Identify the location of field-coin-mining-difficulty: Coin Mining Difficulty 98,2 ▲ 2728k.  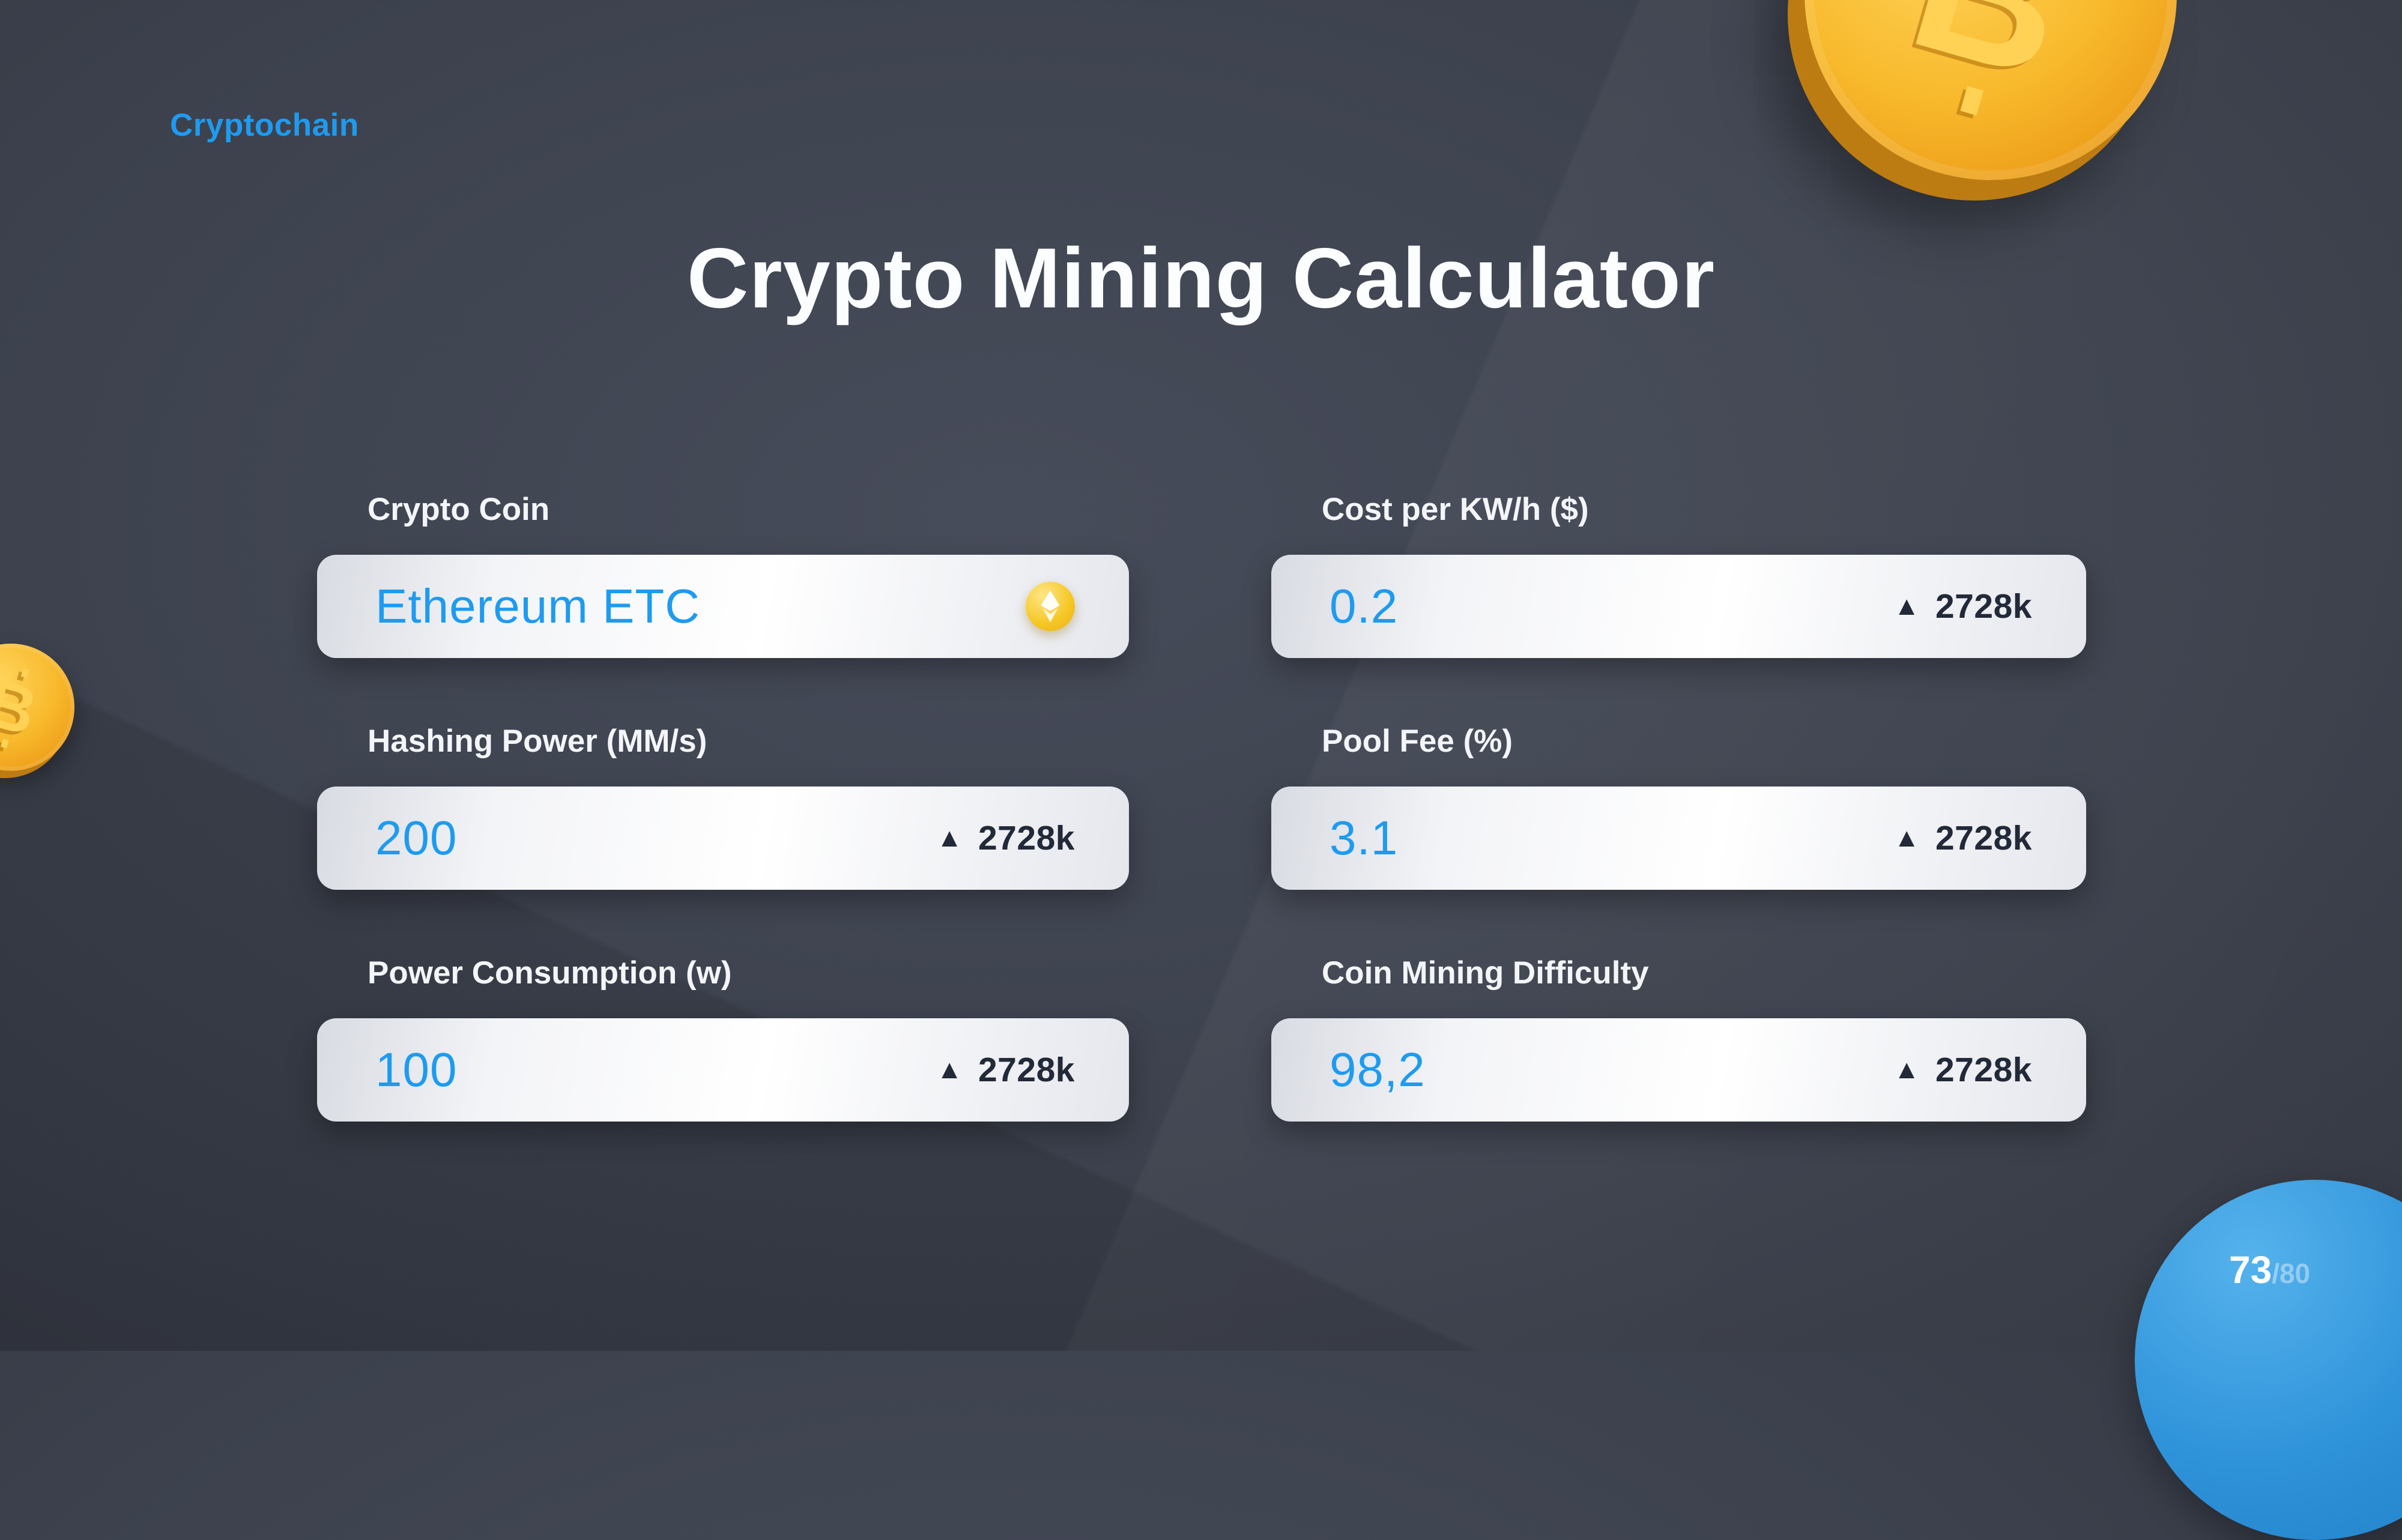
(1678, 1038).